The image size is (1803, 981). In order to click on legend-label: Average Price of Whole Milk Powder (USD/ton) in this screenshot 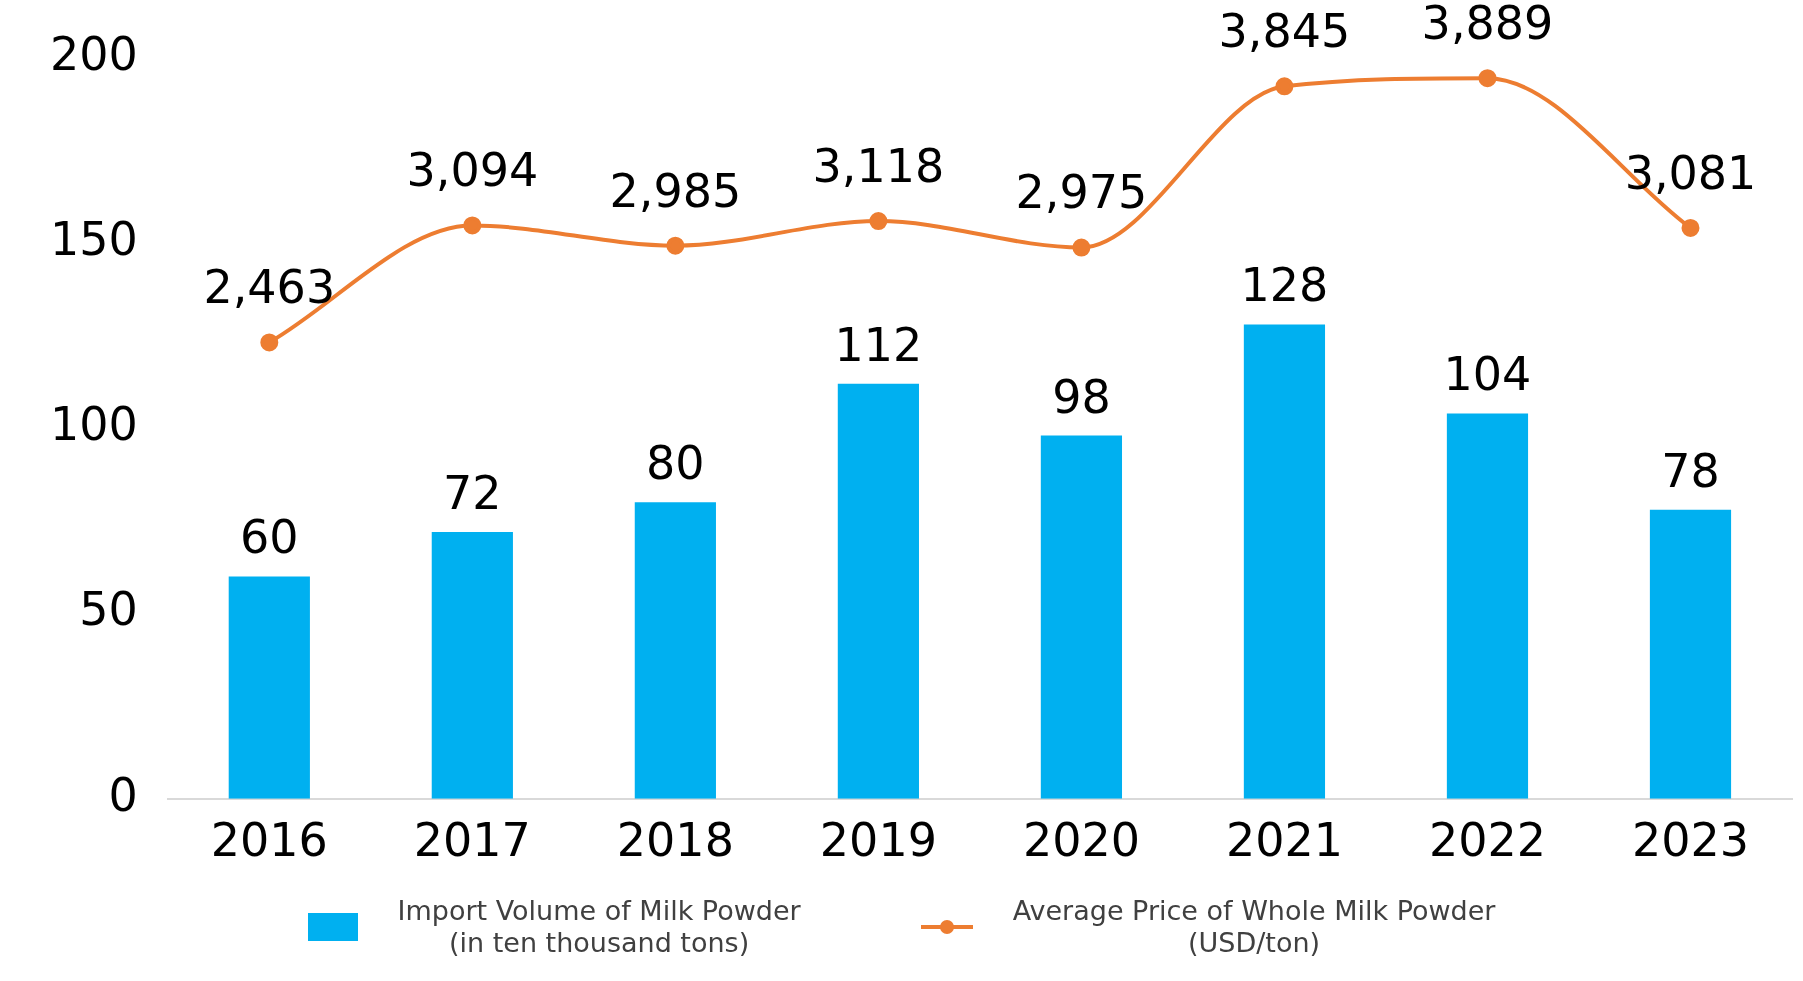, I will do `click(1254, 927)`.